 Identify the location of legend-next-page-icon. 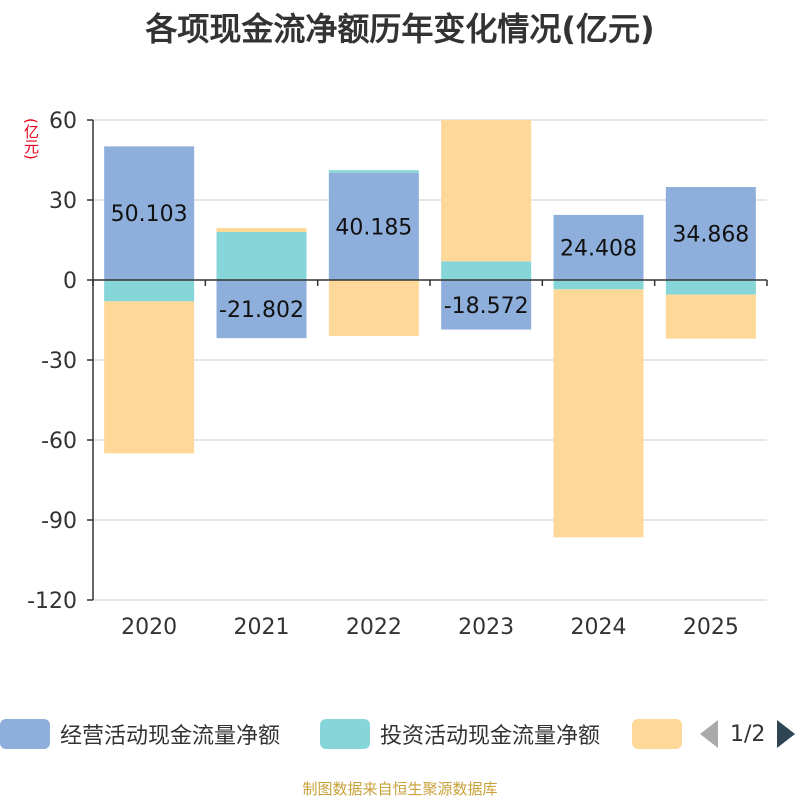
(786, 734).